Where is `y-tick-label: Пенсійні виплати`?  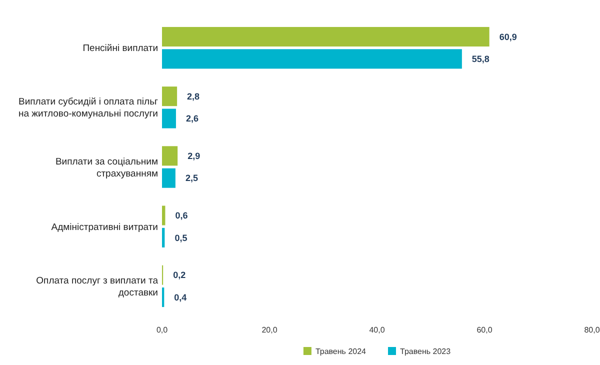 y-tick-label: Пенсійні виплати is located at coordinates (120, 48).